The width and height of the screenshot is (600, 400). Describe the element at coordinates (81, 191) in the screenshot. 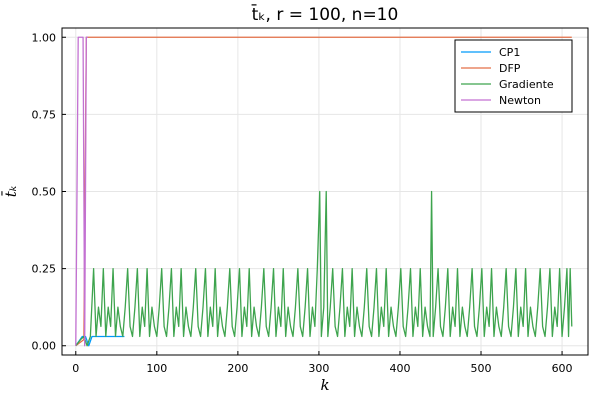

I see `series-line-newton` at that location.